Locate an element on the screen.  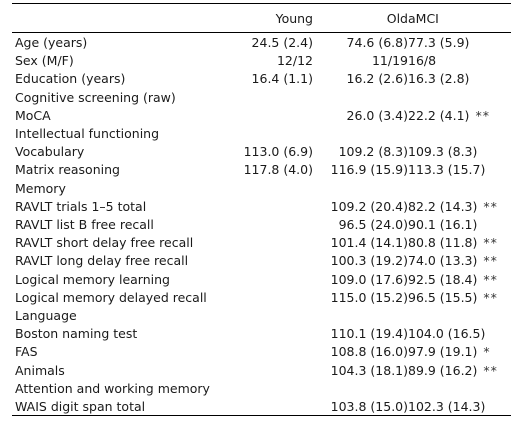
young-value: 16.4 (1.1) is located at coordinates (282, 79).